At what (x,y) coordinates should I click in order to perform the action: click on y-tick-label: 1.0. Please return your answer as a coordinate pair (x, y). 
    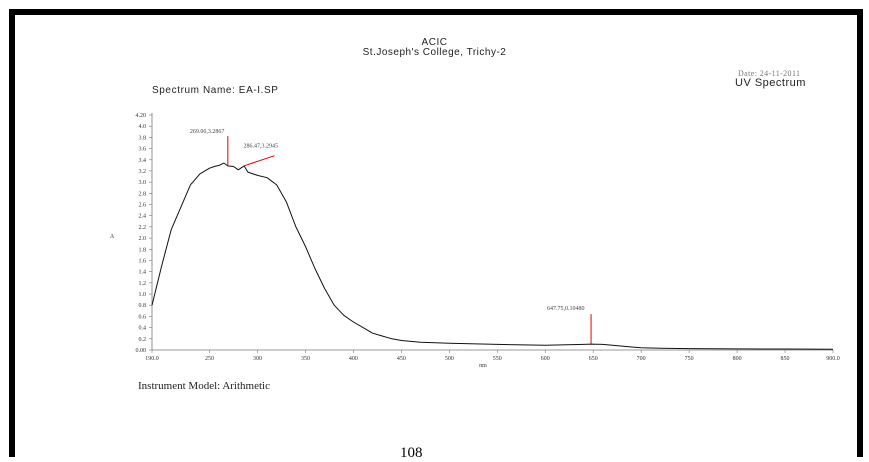
    Looking at the image, I should click on (143, 295).